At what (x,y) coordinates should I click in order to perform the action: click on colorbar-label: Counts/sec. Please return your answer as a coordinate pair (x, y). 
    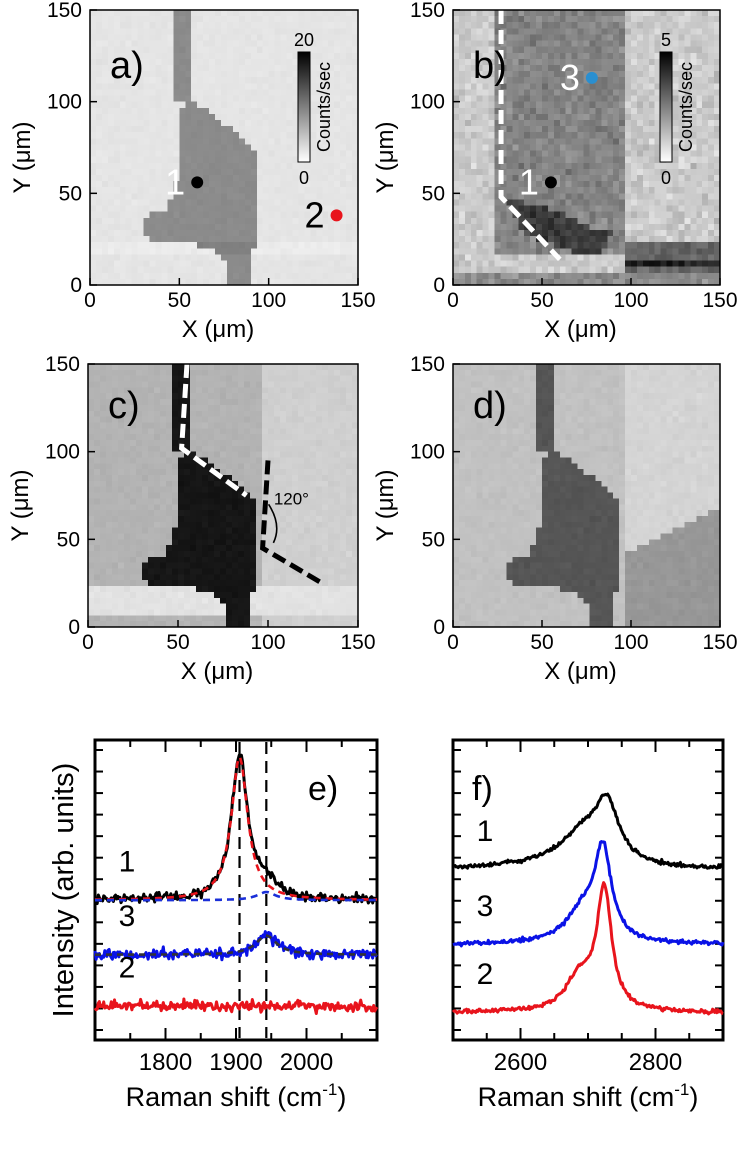
    Looking at the image, I should click on (686, 107).